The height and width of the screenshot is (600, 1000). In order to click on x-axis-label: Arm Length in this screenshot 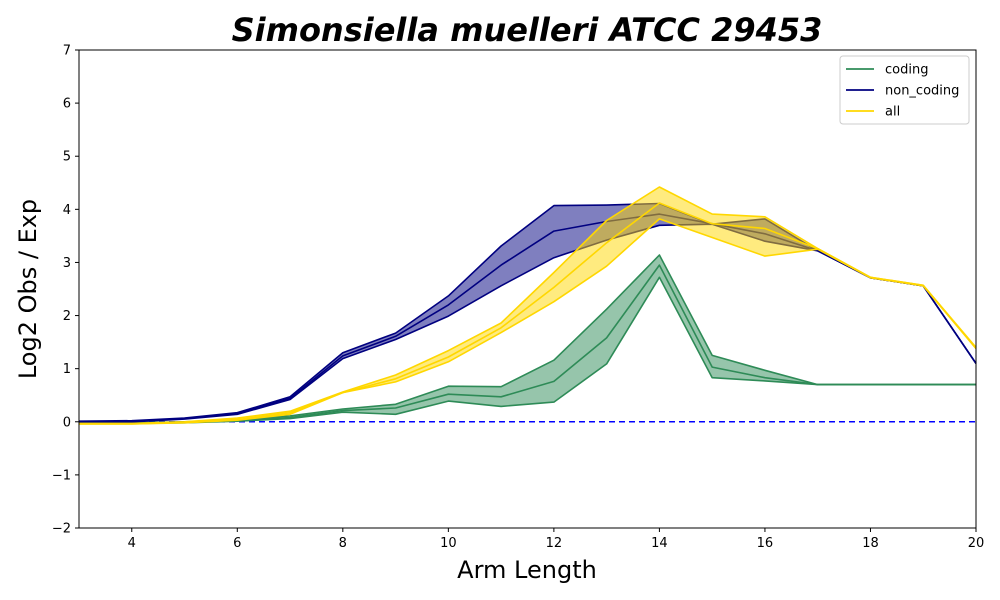, I will do `click(527, 570)`.